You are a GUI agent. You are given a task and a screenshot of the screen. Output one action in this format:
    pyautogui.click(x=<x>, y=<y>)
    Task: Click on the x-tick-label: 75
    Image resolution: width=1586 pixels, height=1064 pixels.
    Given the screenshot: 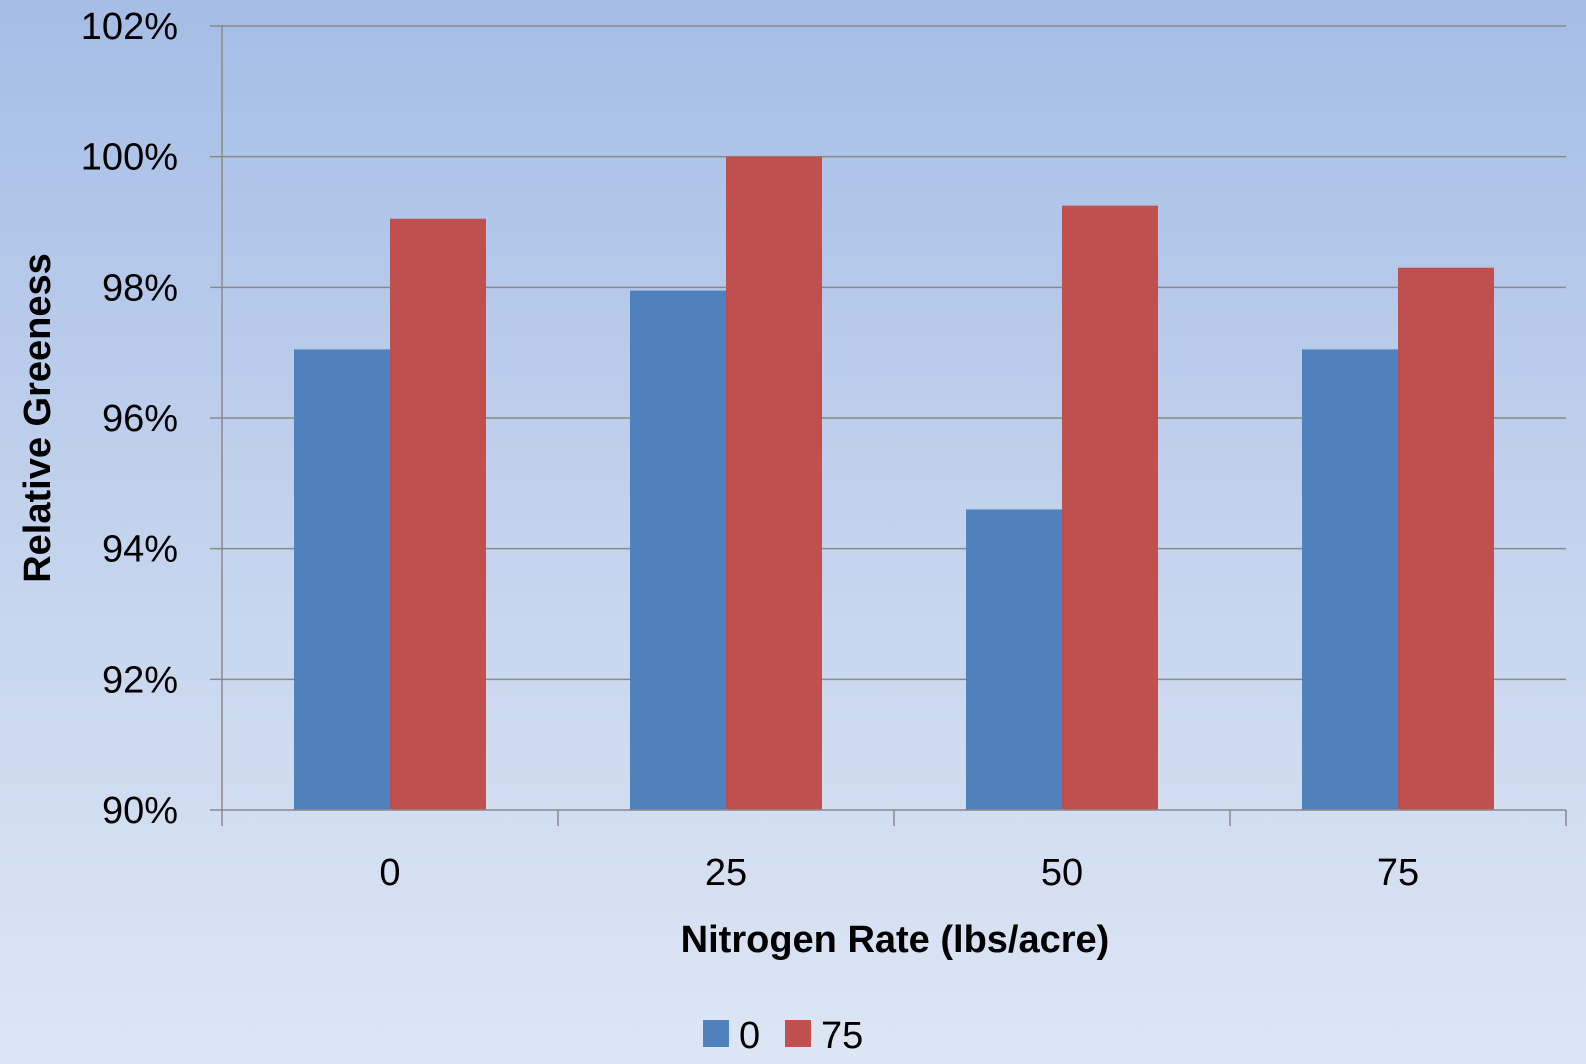 What is the action you would take?
    pyautogui.click(x=1398, y=873)
    